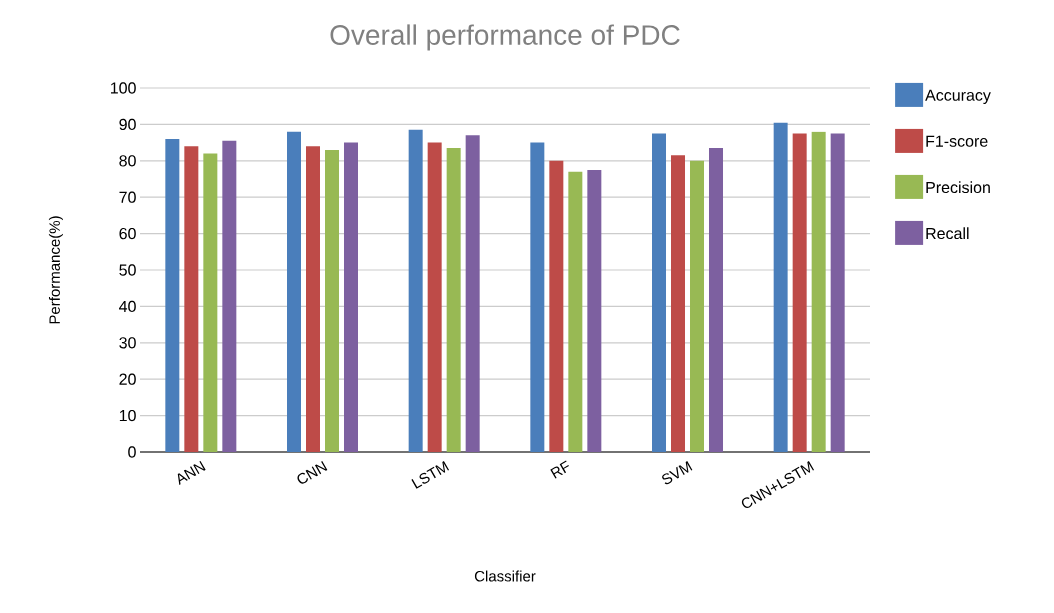 This screenshot has width=1054, height=613. What do you see at coordinates (559, 469) in the screenshot?
I see `x-tick-label: RF` at bounding box center [559, 469].